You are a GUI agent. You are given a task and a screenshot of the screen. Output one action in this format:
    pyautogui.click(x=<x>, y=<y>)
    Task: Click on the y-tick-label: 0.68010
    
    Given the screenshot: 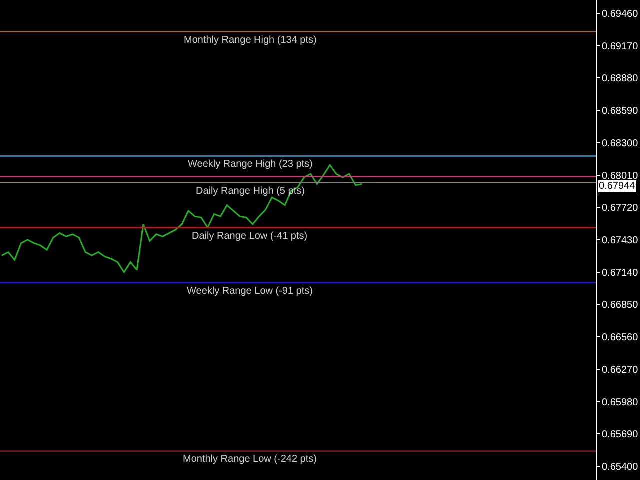 What is the action you would take?
    pyautogui.click(x=620, y=176)
    